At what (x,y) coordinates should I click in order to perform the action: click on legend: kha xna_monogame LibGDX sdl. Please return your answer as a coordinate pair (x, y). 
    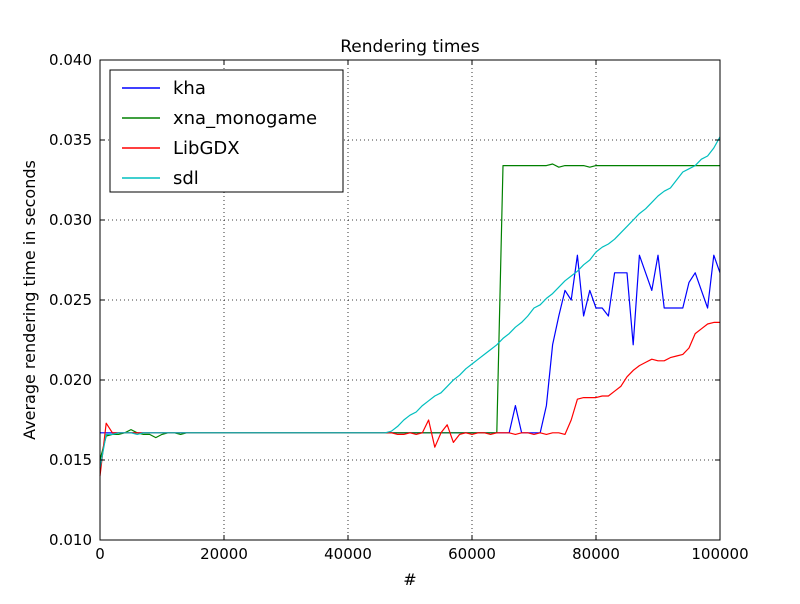
    Looking at the image, I should click on (226, 131).